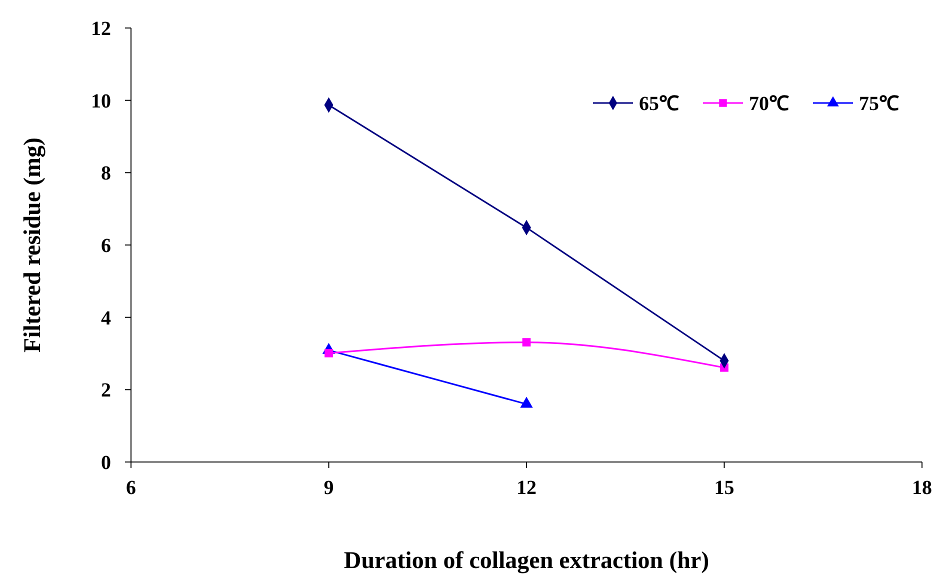 This screenshot has width=945, height=584. Describe the element at coordinates (922, 488) in the screenshot. I see `x-tick-label: 18` at that location.